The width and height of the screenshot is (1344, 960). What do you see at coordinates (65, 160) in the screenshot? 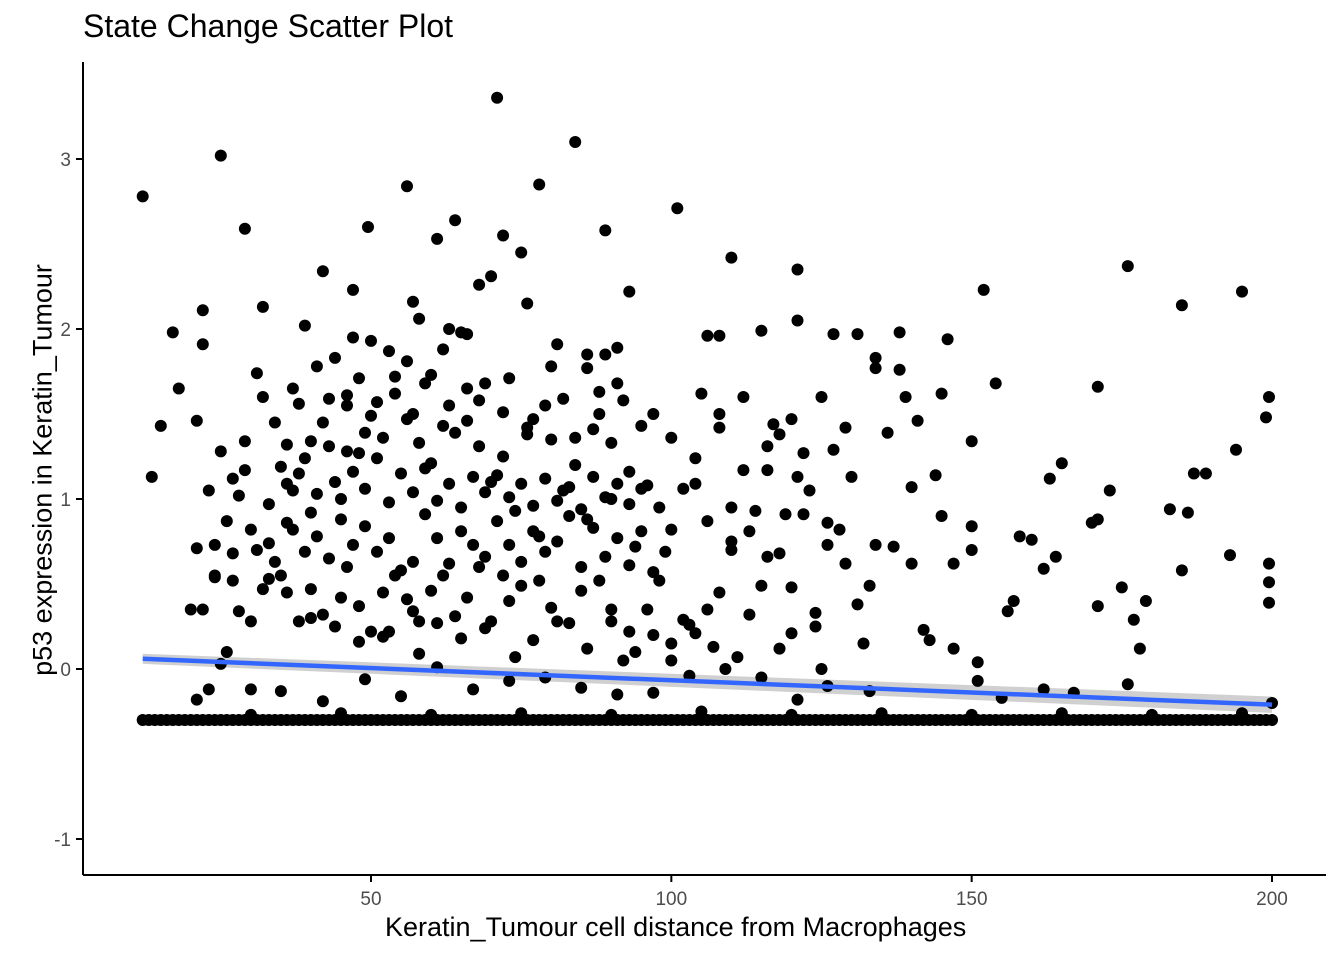
I see `y-tick-label: 3` at bounding box center [65, 160].